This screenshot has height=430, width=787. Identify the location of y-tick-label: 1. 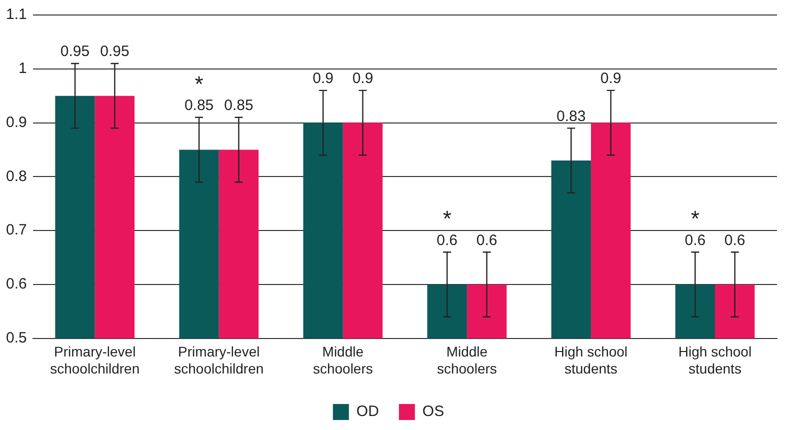
(22, 69).